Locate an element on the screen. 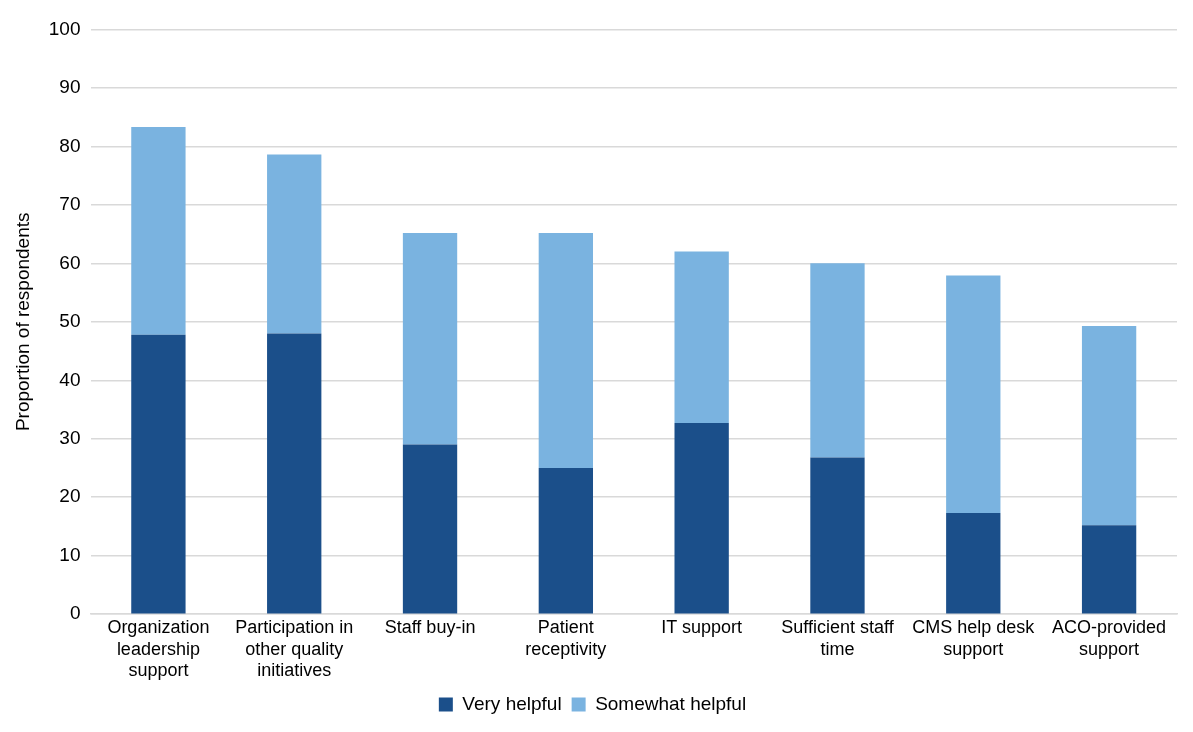  x-tick-label: Participation in other quality initiatives is located at coordinates (294, 648).